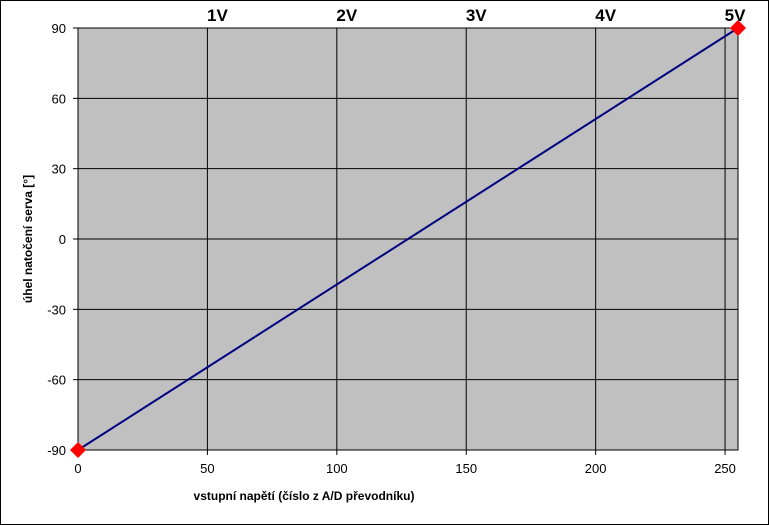  I want to click on y-tick-label: 60, so click(59, 98).